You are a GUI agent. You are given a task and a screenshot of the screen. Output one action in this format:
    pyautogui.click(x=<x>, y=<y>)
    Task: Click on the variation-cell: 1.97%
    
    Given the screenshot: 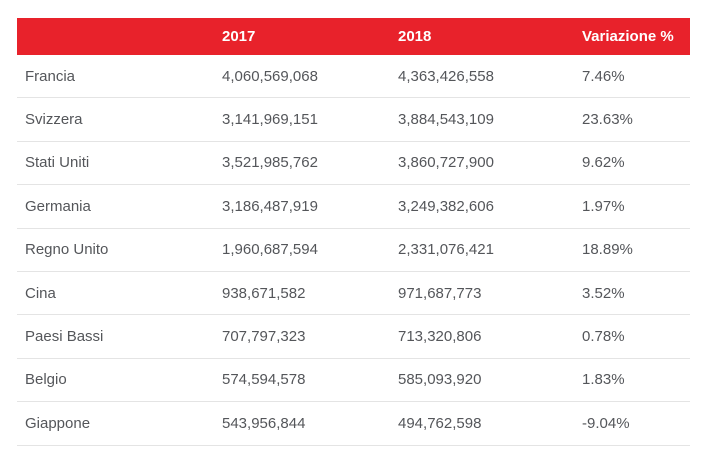 What is the action you would take?
    pyautogui.click(x=603, y=206)
    